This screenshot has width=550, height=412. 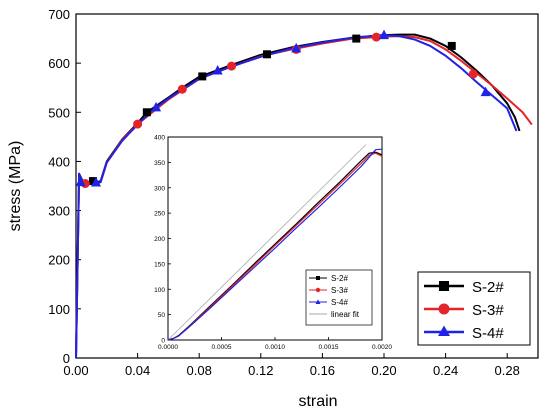 What do you see at coordinates (159, 138) in the screenshot?
I see `inset-y-tick-label: 400` at bounding box center [159, 138].